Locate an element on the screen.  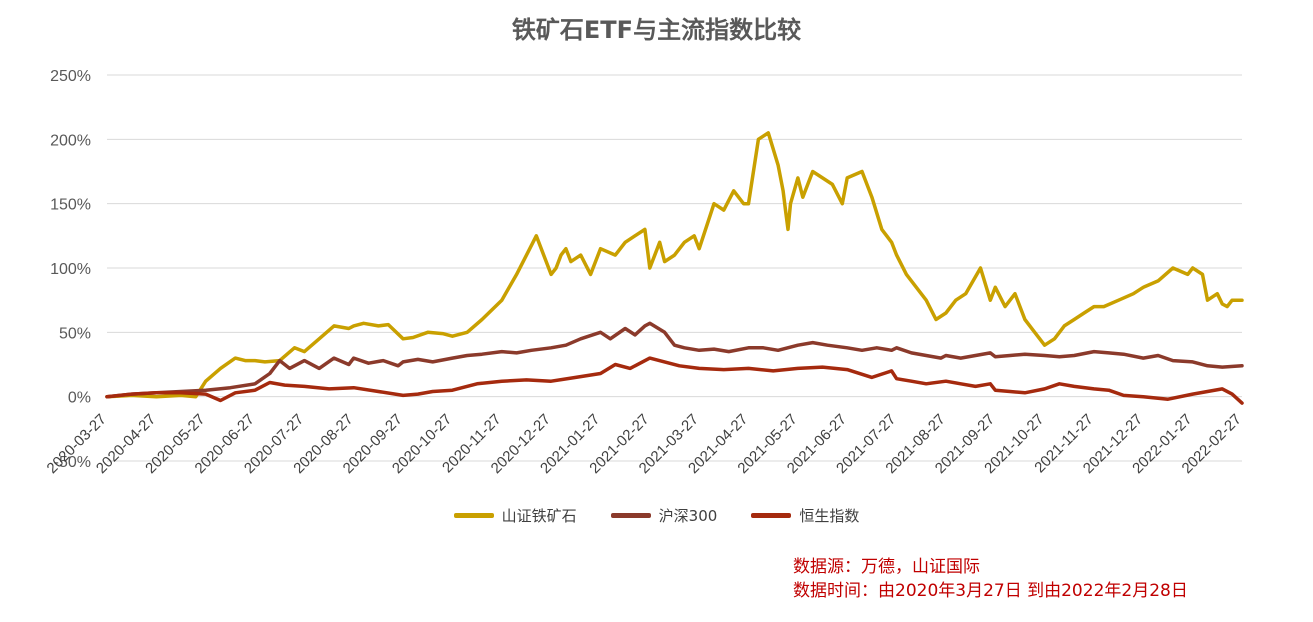
legend-swatch-hang-seng is located at coordinates (771, 515).